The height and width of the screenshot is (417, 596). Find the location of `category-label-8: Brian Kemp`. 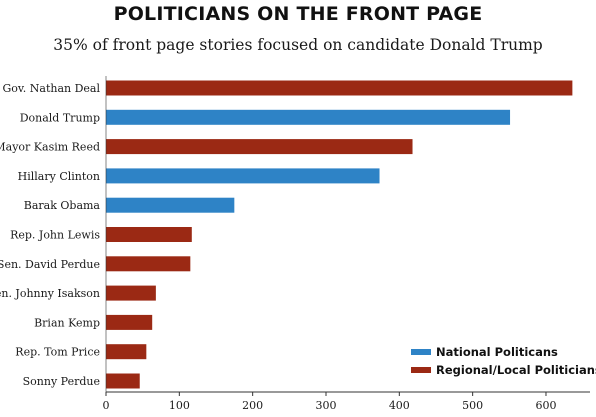

category-label-8: Brian Kemp is located at coordinates (67, 322).